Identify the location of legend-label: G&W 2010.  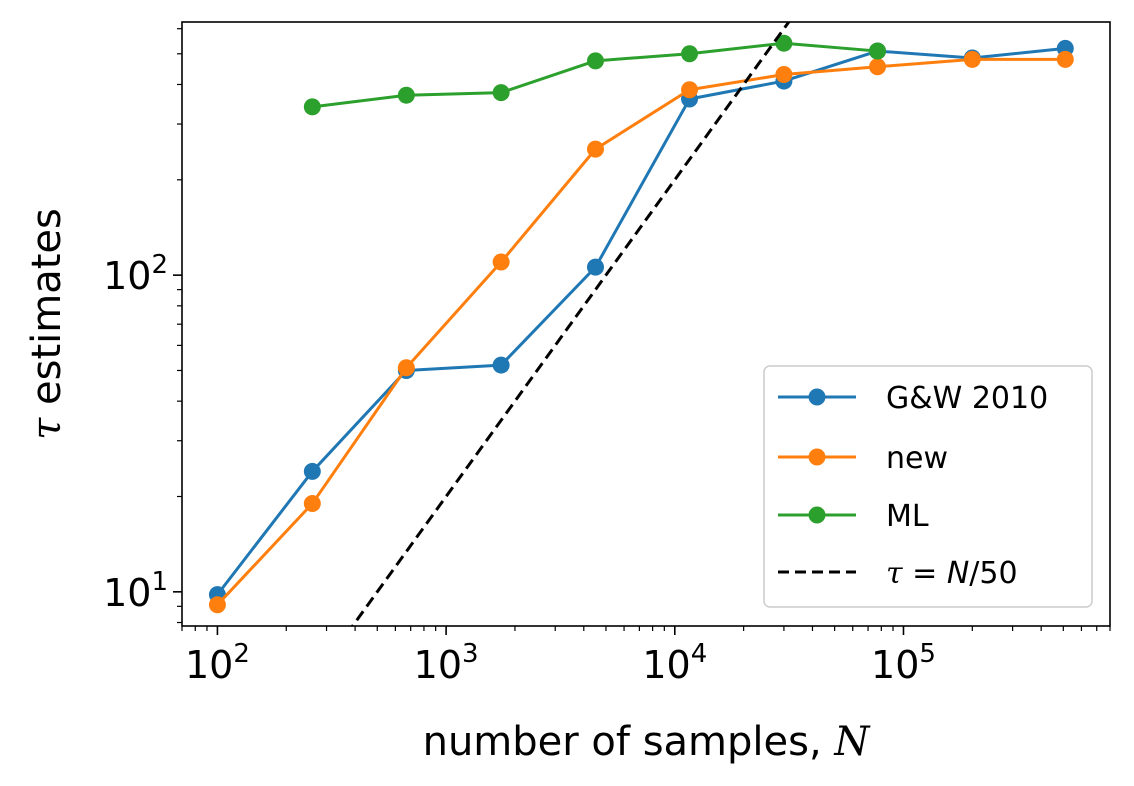
(967, 398).